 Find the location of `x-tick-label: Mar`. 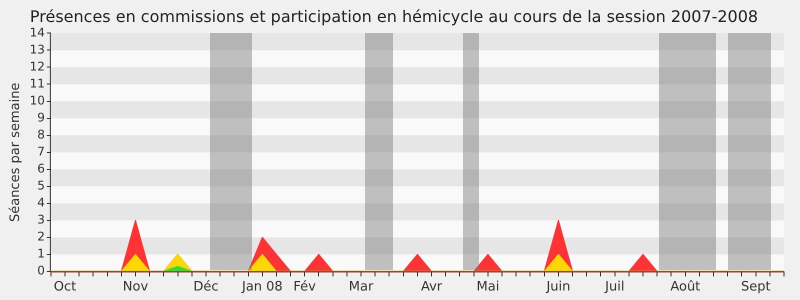

x-tick-label: Mar is located at coordinates (361, 287).